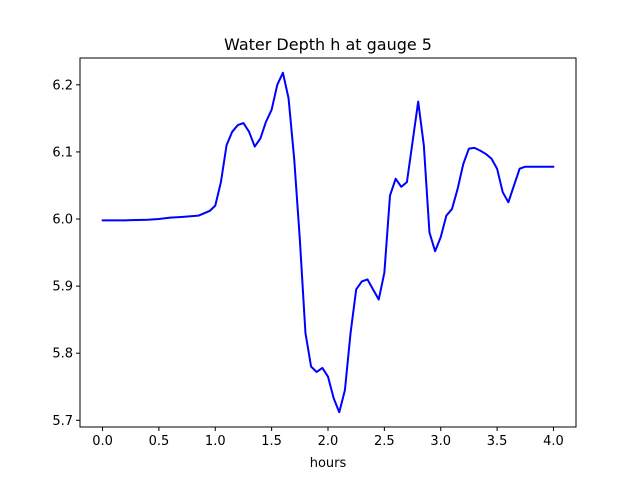  Describe the element at coordinates (497, 441) in the screenshot. I see `x-tick-label: 3.5` at that location.